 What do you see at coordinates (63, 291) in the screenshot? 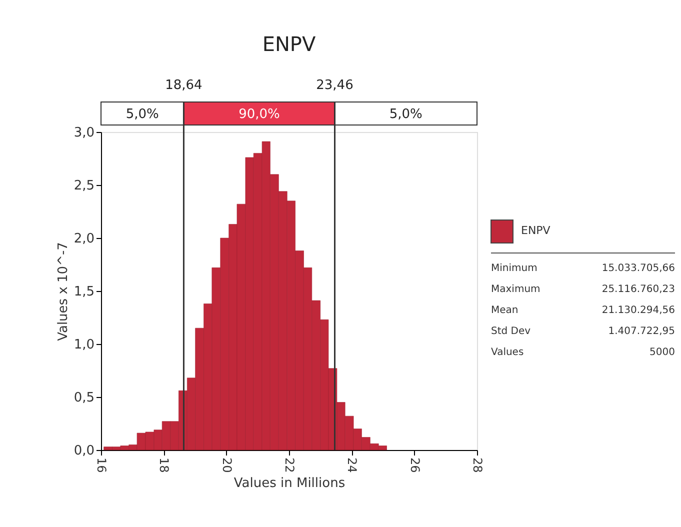
I see `y-axis-title: Values x 10^-7` at bounding box center [63, 291].